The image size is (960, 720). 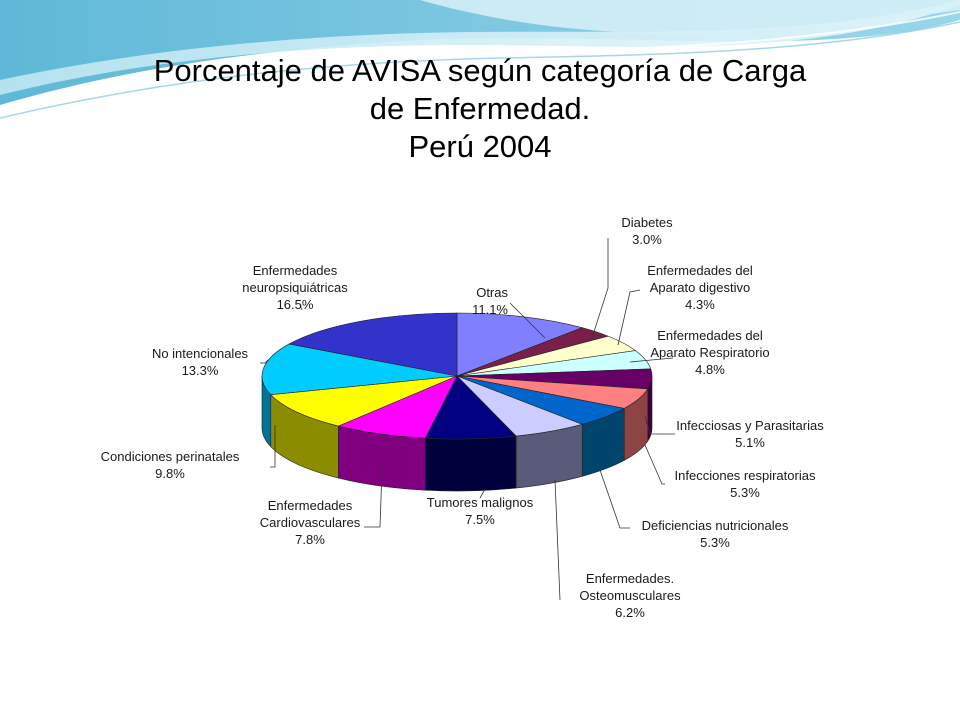 What do you see at coordinates (200, 353) in the screenshot?
I see `slice-category-label-11: No intencionales` at bounding box center [200, 353].